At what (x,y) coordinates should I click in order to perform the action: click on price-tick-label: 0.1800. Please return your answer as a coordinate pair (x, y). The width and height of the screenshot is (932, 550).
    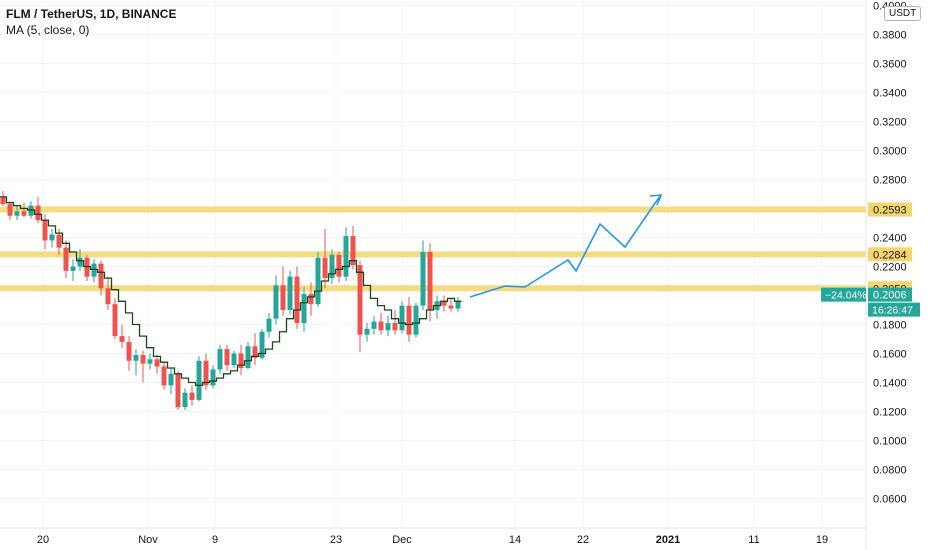
    Looking at the image, I should click on (890, 326).